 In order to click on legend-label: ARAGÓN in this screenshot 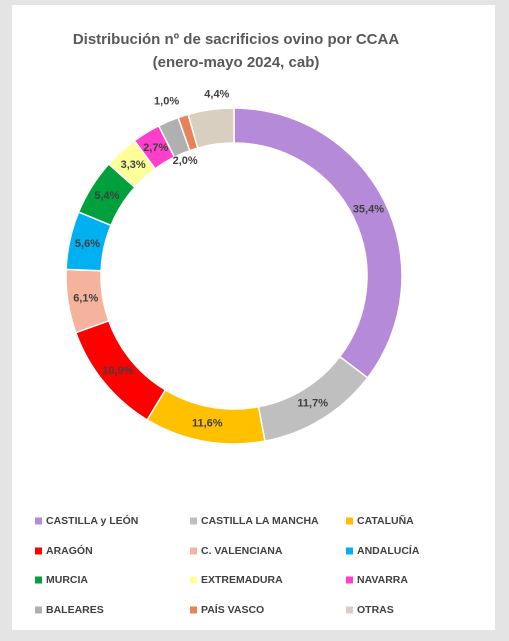, I will do `click(69, 550)`.